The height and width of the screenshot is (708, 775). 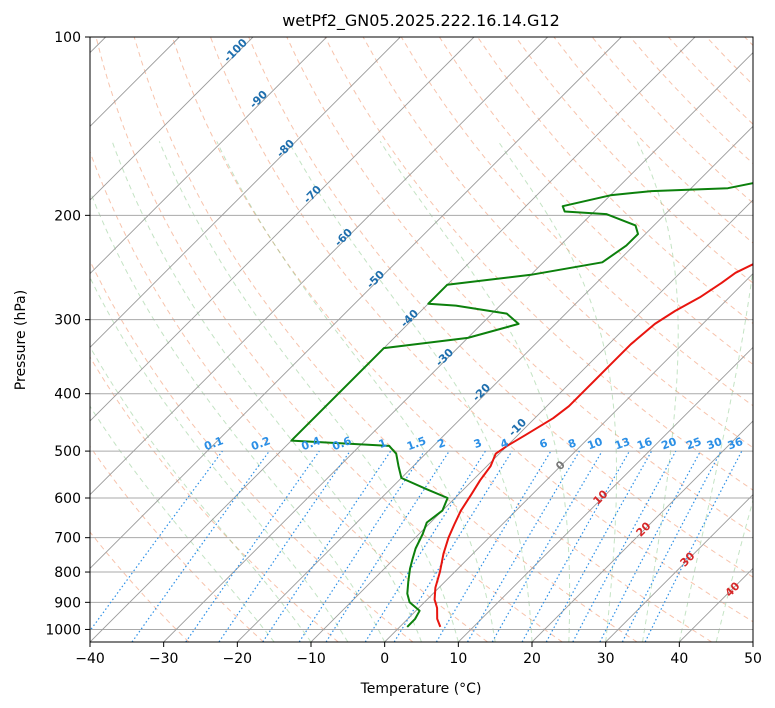 What do you see at coordinates (375, 279) in the screenshot?
I see `isotherm-label: -50` at bounding box center [375, 279].